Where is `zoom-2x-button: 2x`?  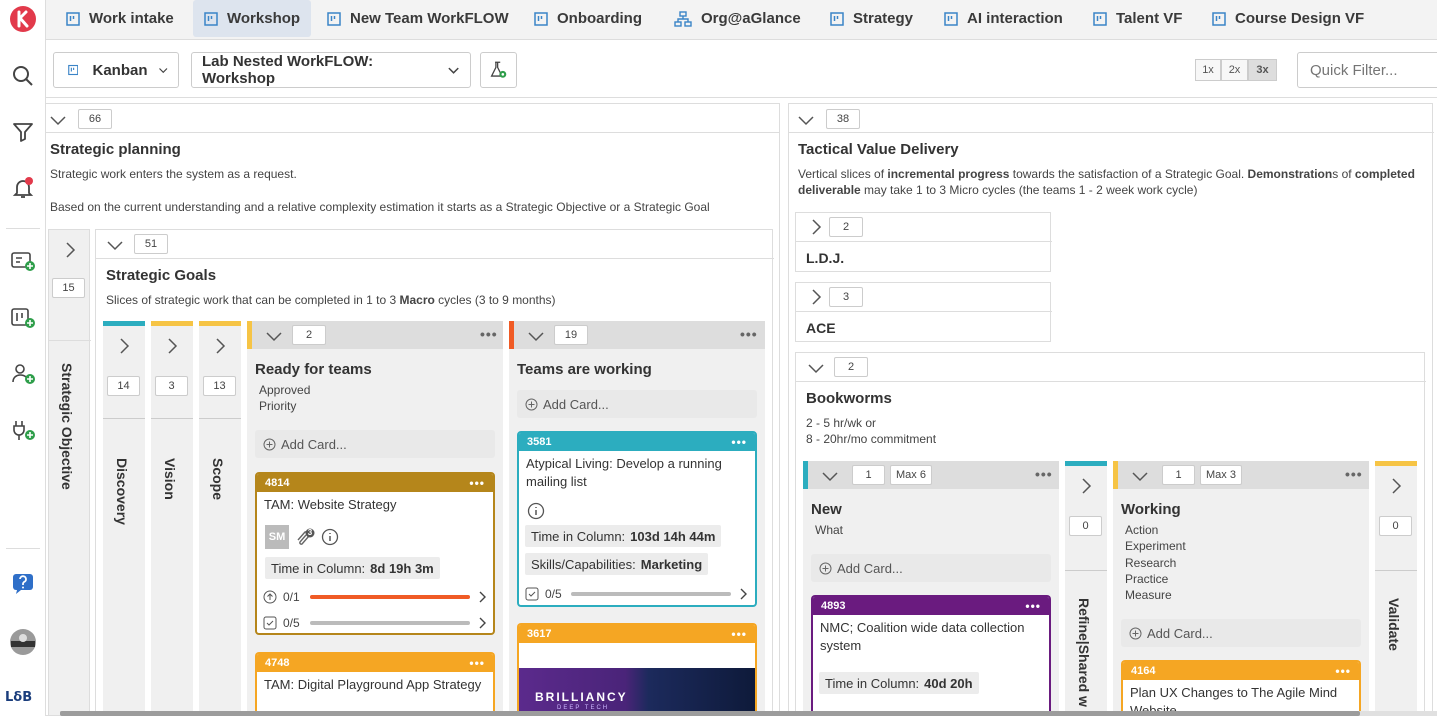
zoom-2x-button: 2x is located at coordinates (1234, 70).